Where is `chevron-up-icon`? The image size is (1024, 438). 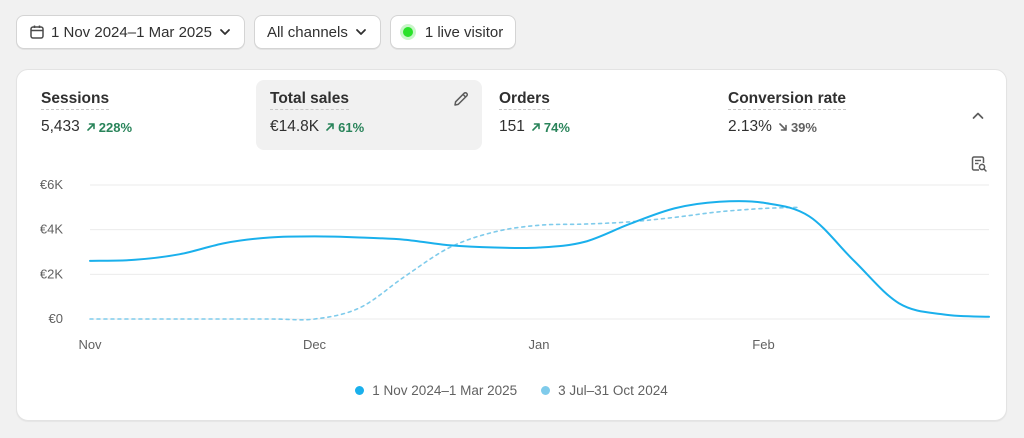 chevron-up-icon is located at coordinates (978, 116).